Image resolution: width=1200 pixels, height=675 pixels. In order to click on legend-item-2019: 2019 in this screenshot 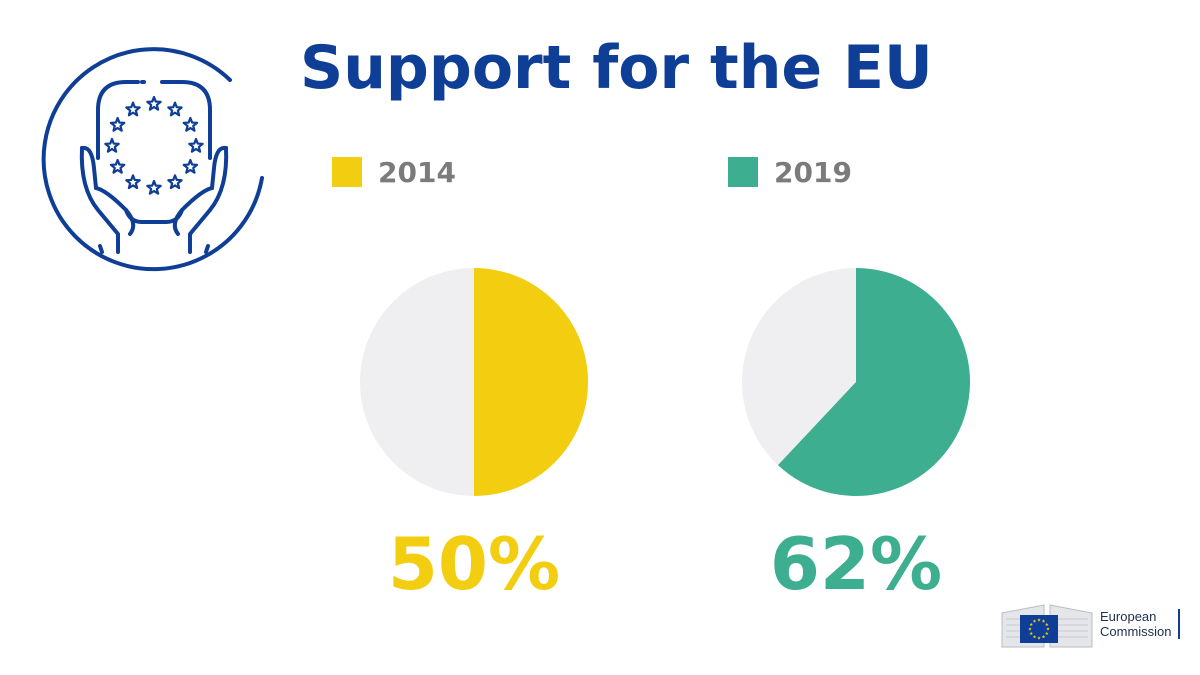, I will do `click(790, 172)`.